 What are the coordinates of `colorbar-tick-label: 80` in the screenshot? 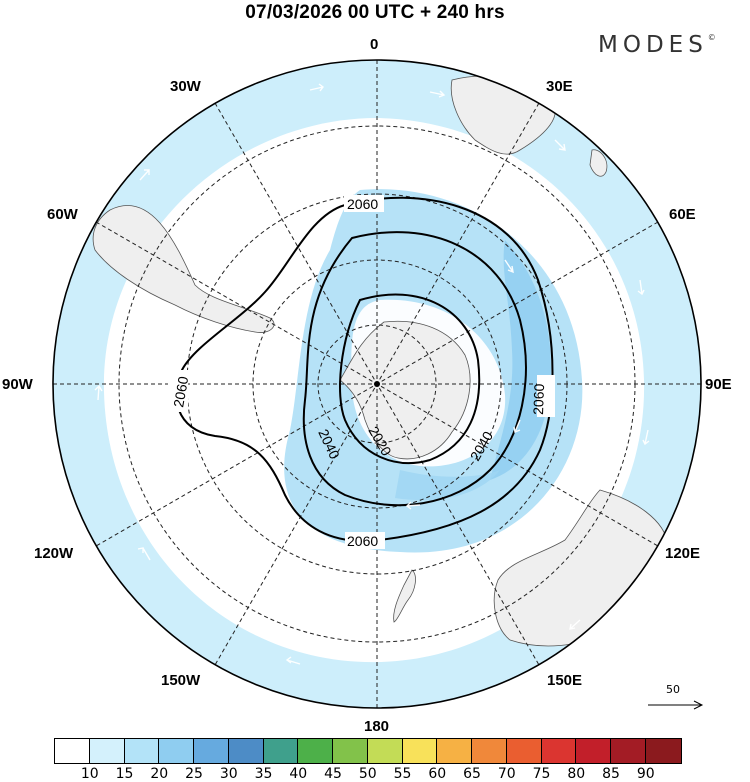 It's located at (576, 774).